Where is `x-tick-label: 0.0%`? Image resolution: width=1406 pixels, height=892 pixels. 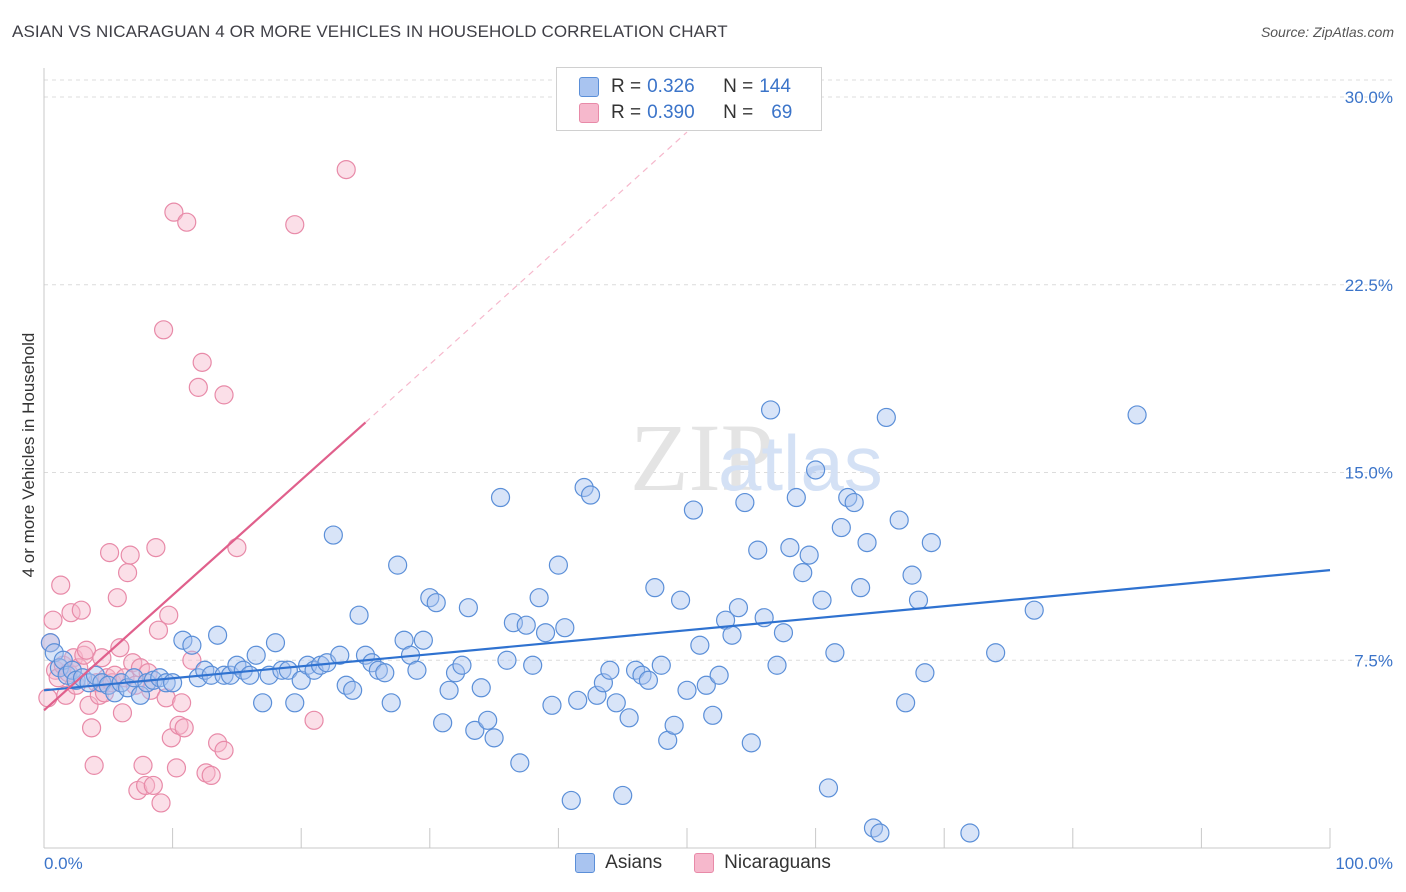 x-tick-label: 0.0% is located at coordinates (63, 863).